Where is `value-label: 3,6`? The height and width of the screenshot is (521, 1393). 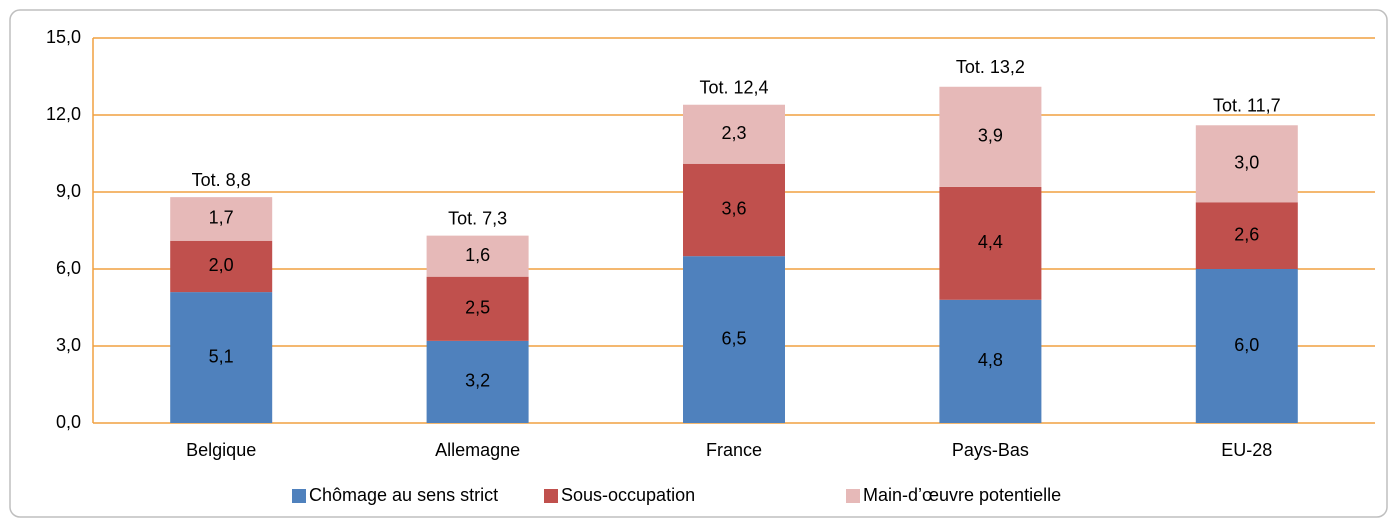
value-label: 3,6 is located at coordinates (733, 209).